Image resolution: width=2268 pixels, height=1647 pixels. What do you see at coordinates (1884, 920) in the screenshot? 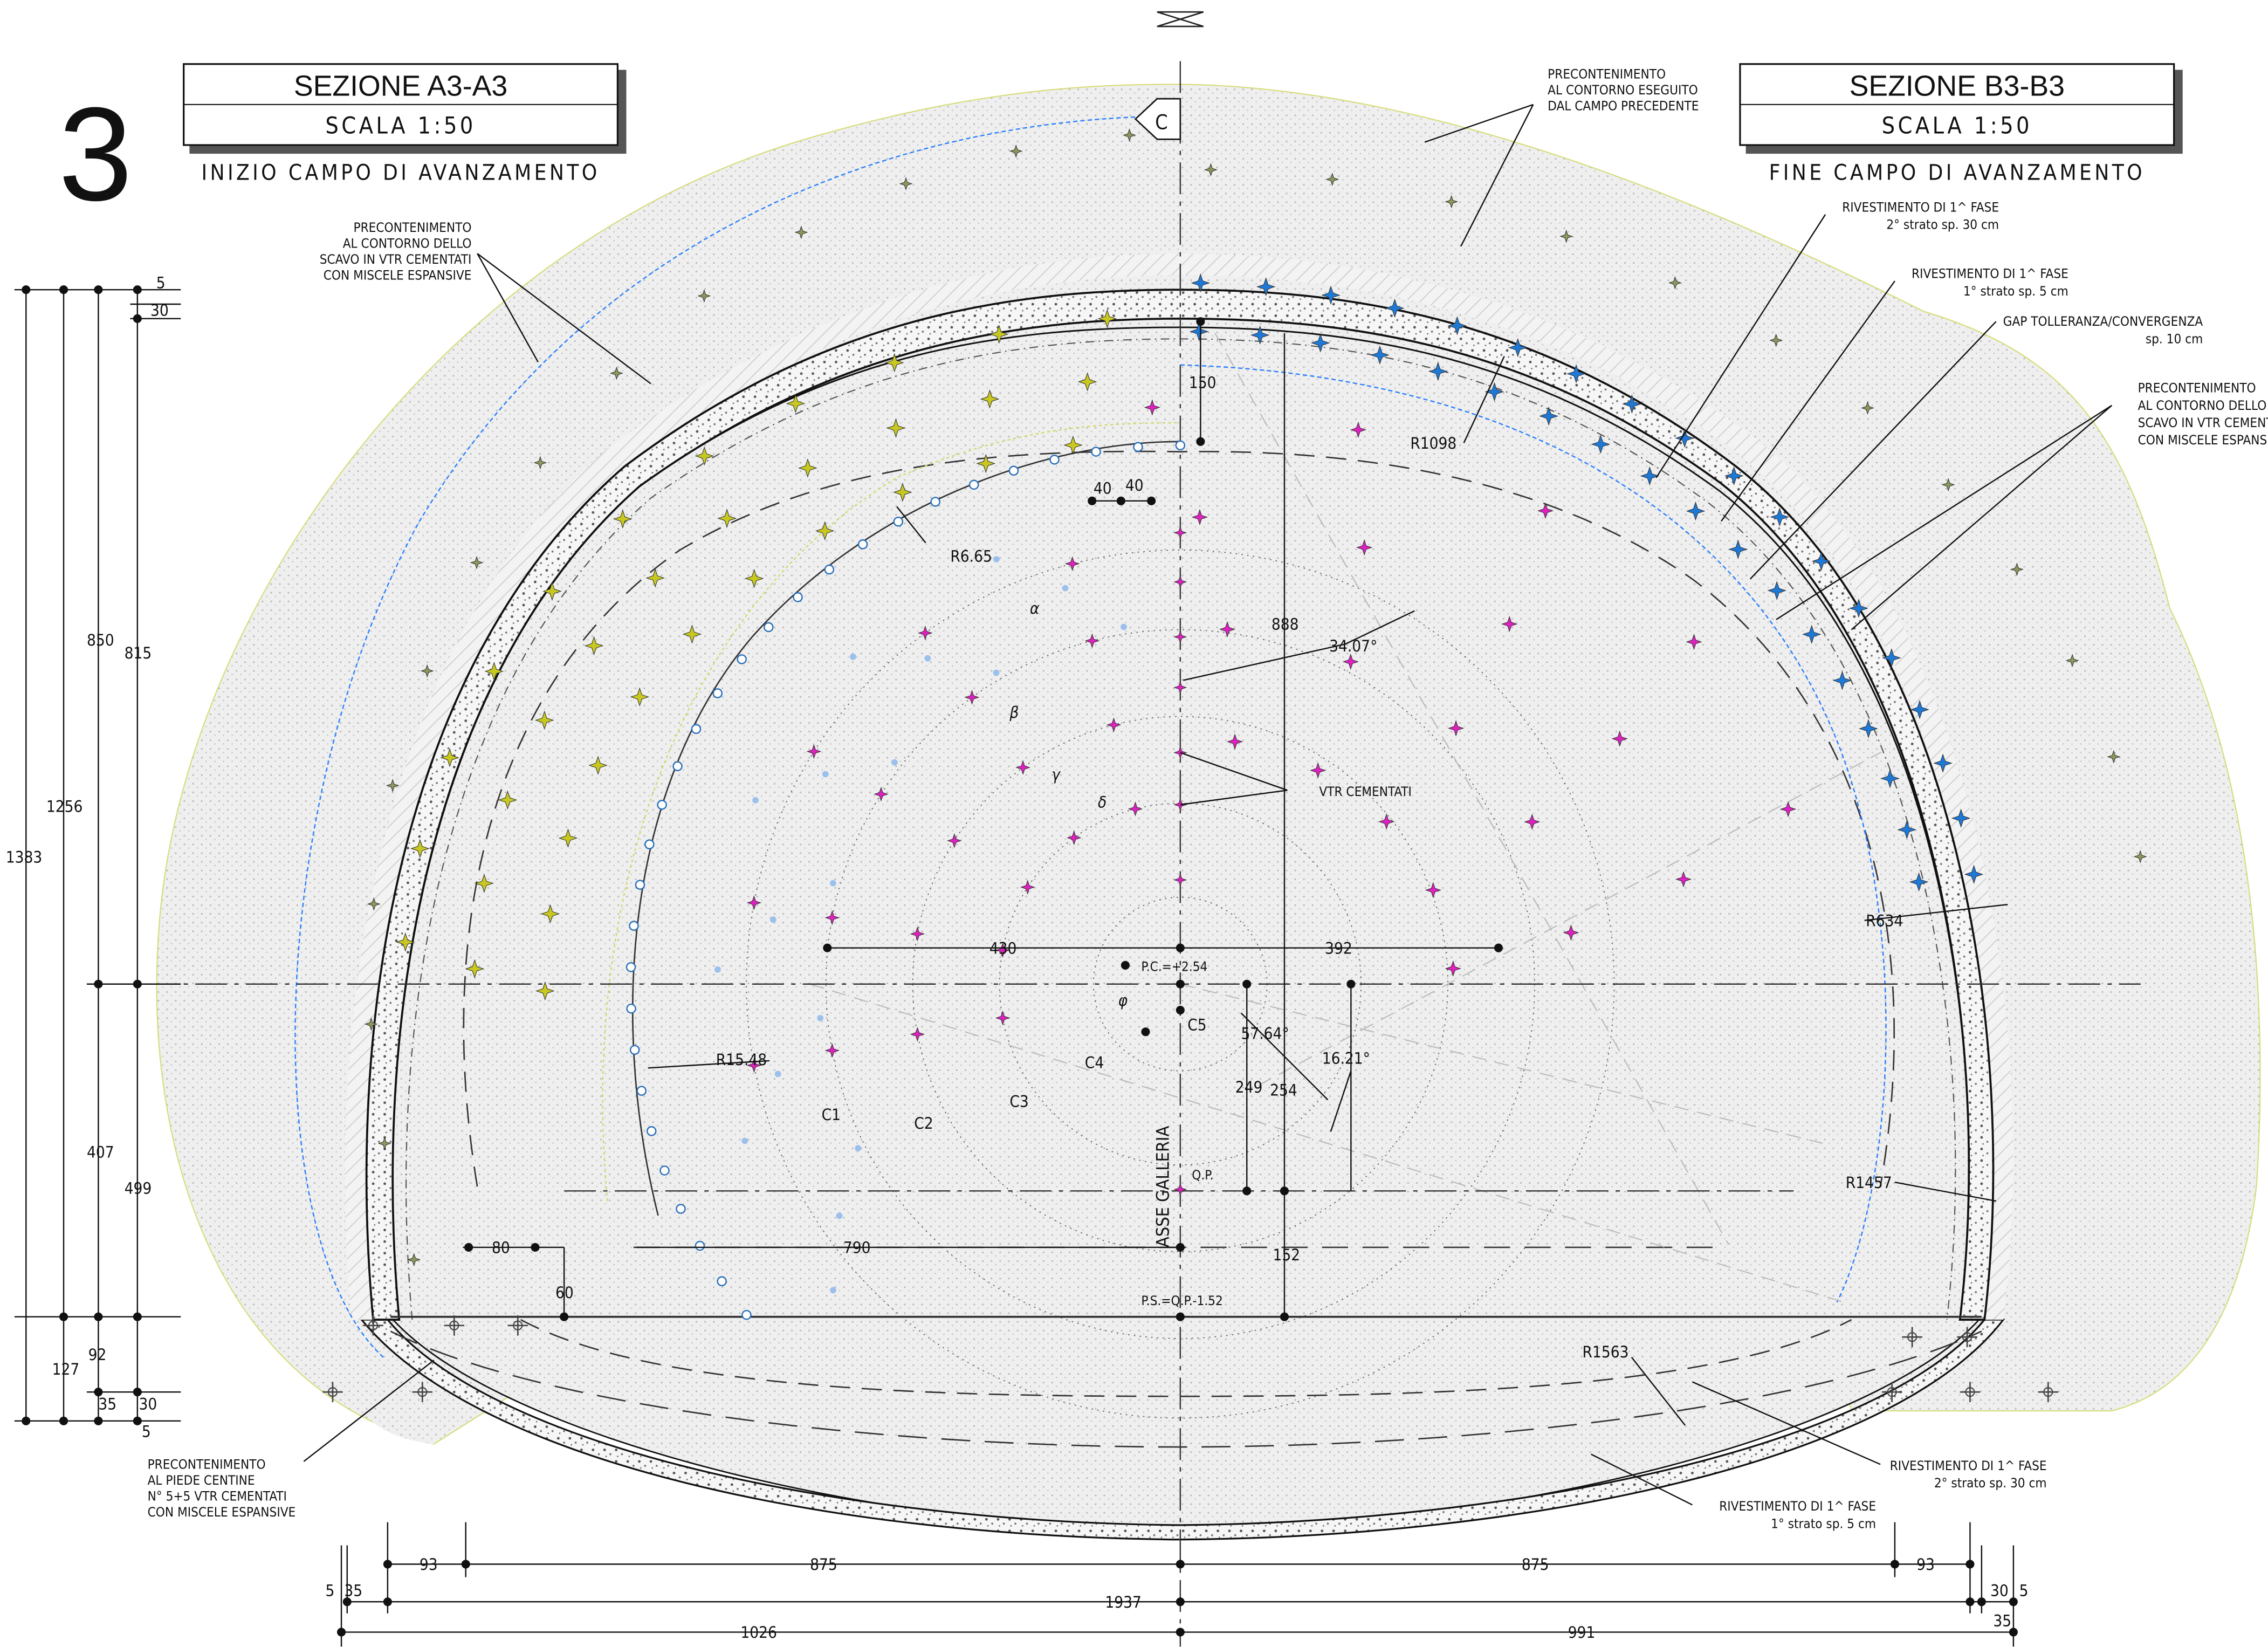
I see `label-r634: R634` at bounding box center [1884, 920].